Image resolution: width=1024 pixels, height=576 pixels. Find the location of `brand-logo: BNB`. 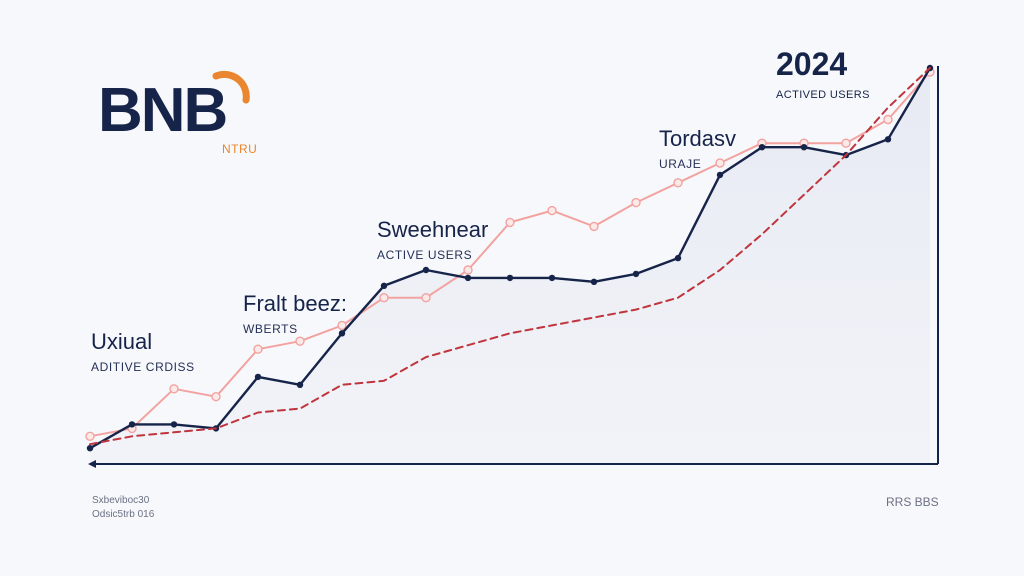

brand-logo: BNB is located at coordinates (163, 110).